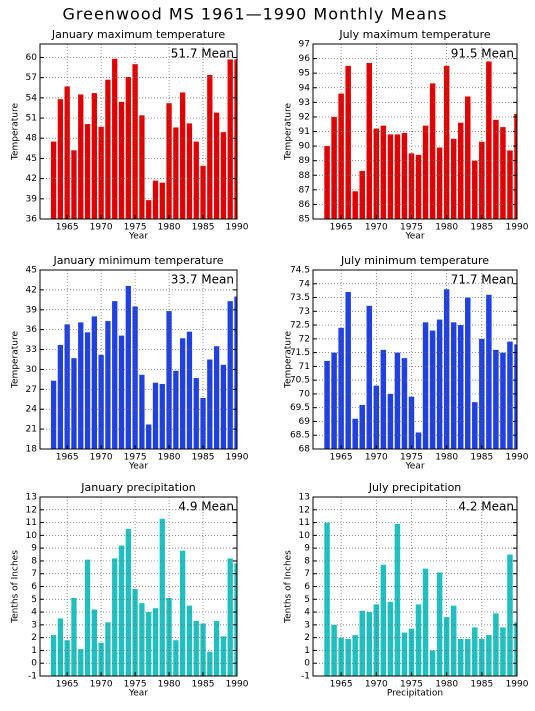 This screenshot has height=711, width=535. I want to click on y-tick-label: 96, so click(305, 59).